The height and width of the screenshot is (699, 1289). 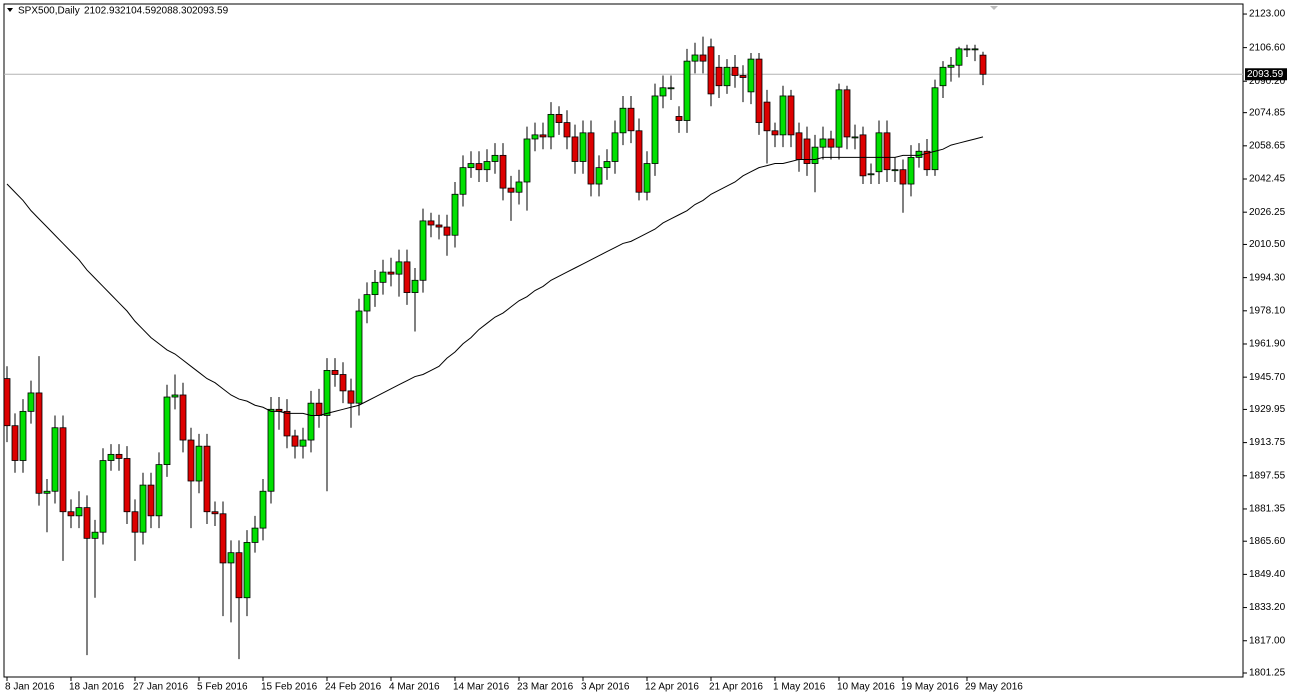 I want to click on y-tick-label: 1833.20, so click(x=1267, y=607).